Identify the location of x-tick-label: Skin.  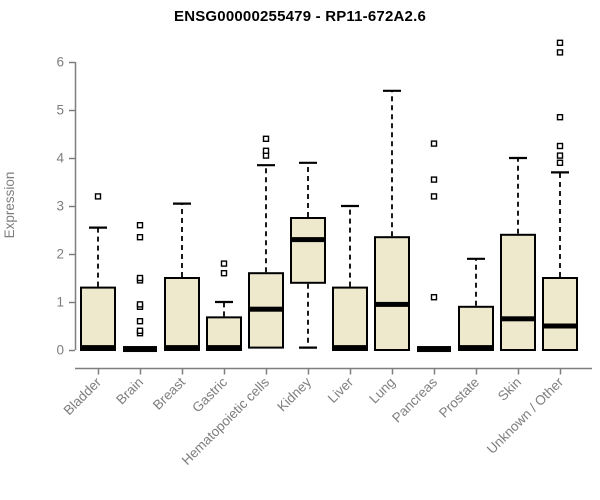
(509, 389).